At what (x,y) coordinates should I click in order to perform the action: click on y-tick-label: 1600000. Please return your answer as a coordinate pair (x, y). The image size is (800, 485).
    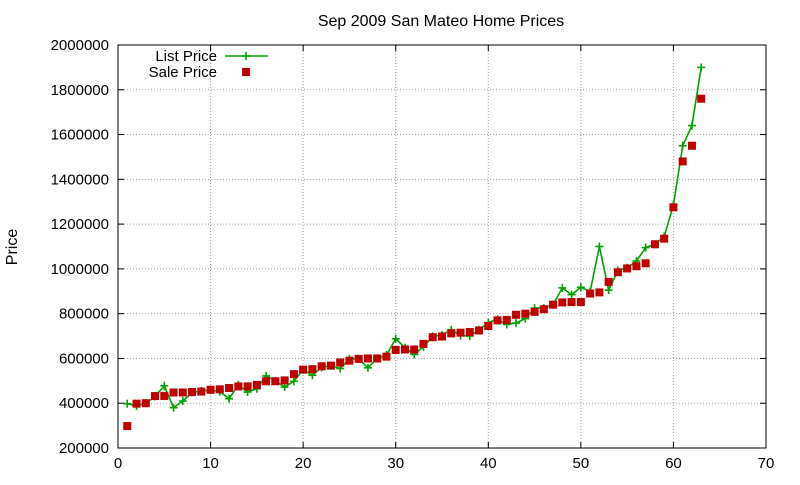
    Looking at the image, I should click on (80, 135).